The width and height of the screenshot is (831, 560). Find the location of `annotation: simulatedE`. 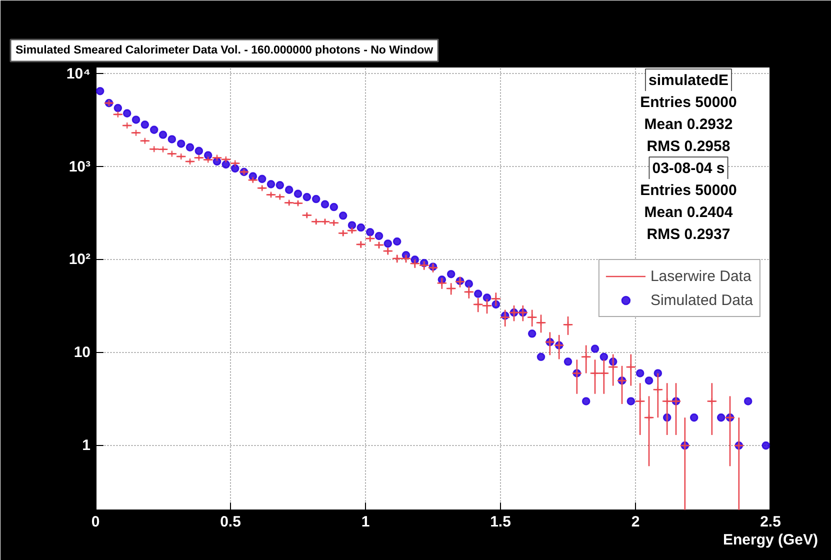

annotation: simulatedE is located at coordinates (688, 80).